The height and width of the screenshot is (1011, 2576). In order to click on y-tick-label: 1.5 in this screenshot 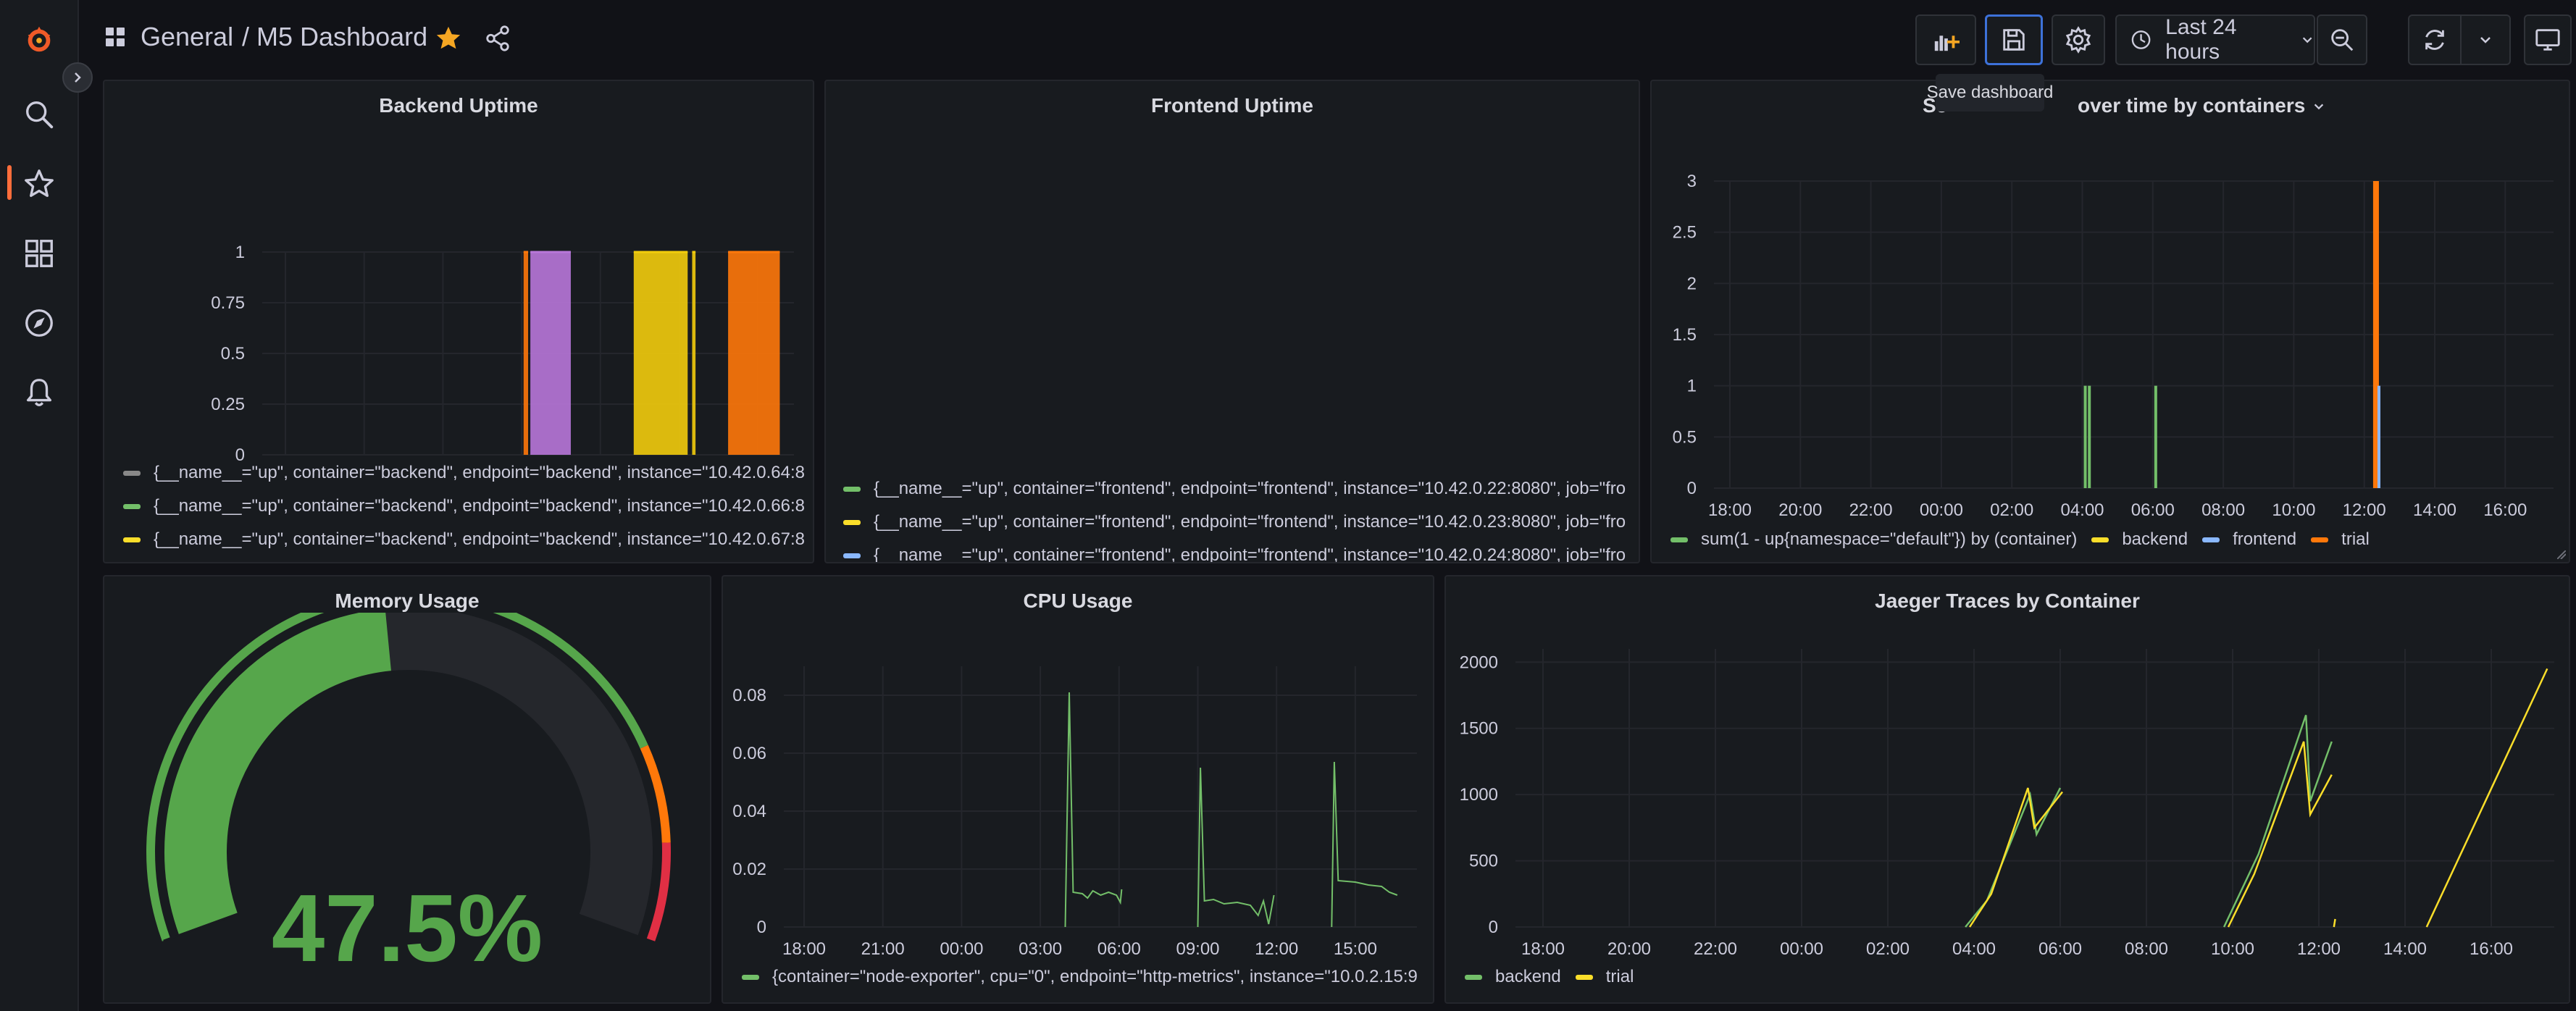, I will do `click(1685, 335)`.